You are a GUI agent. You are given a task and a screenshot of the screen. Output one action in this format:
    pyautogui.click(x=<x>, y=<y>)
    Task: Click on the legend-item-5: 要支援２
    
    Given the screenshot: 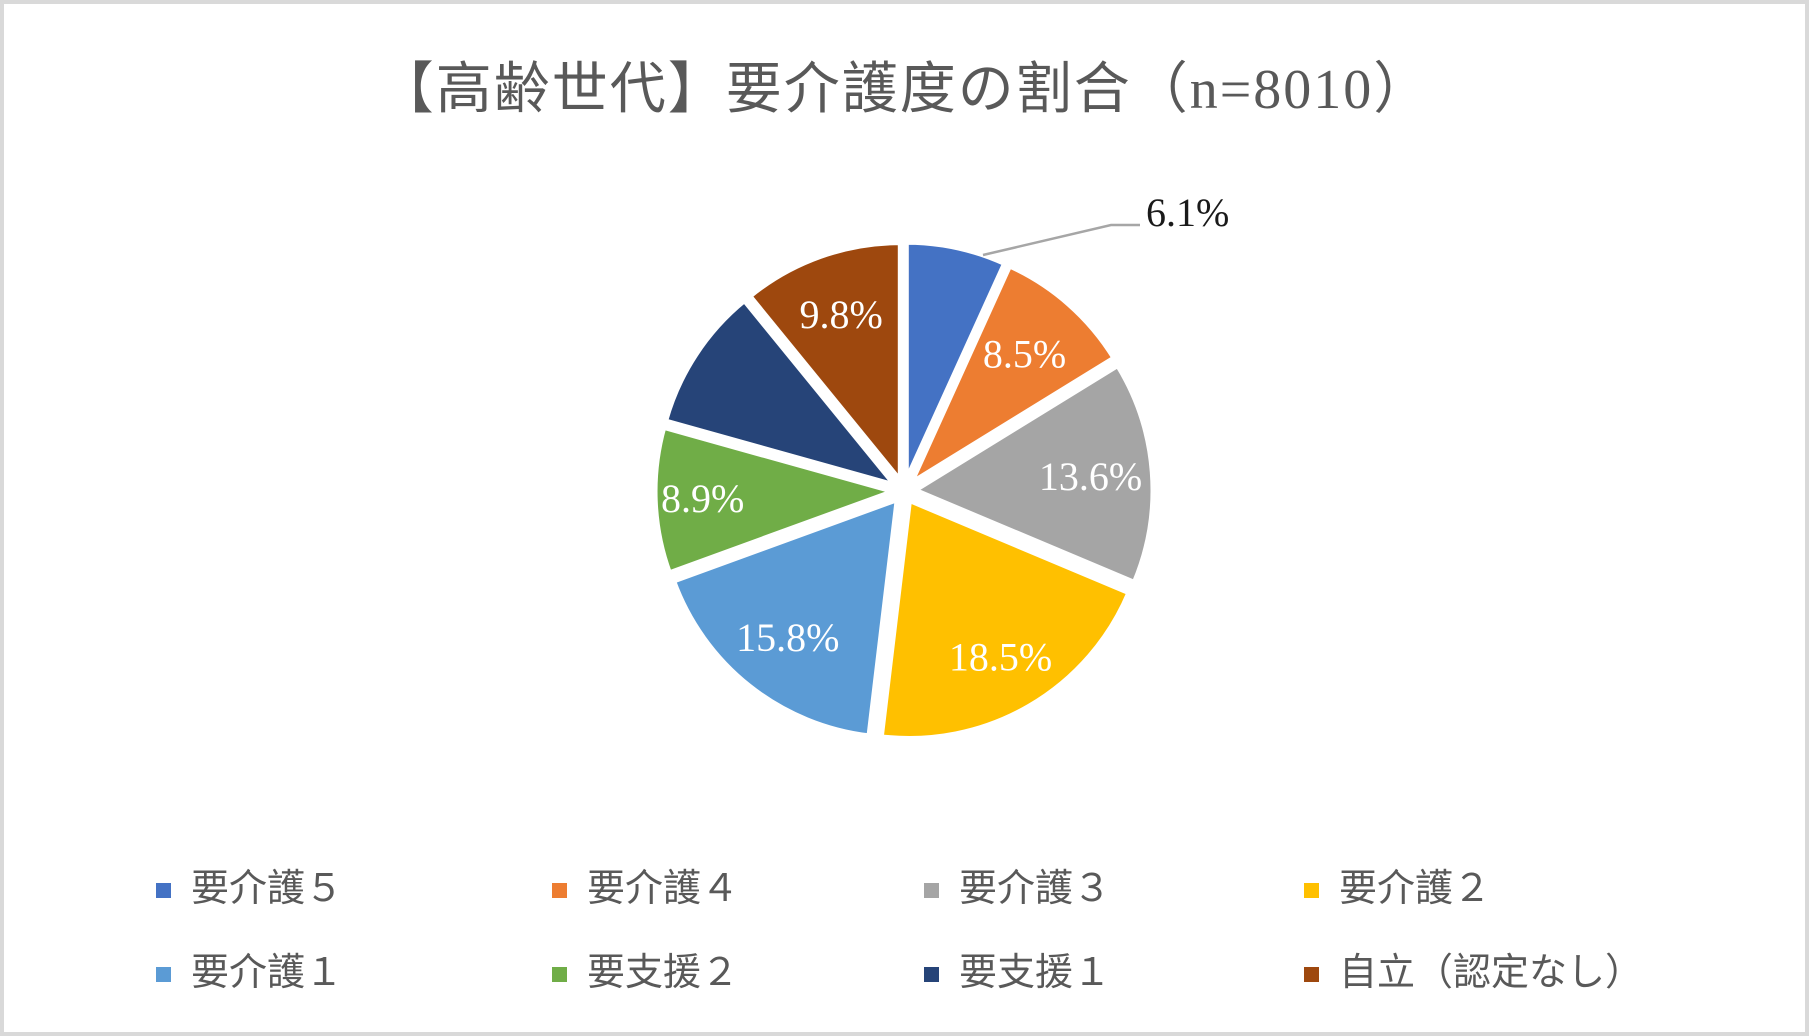 What is the action you would take?
    pyautogui.click(x=645, y=974)
    